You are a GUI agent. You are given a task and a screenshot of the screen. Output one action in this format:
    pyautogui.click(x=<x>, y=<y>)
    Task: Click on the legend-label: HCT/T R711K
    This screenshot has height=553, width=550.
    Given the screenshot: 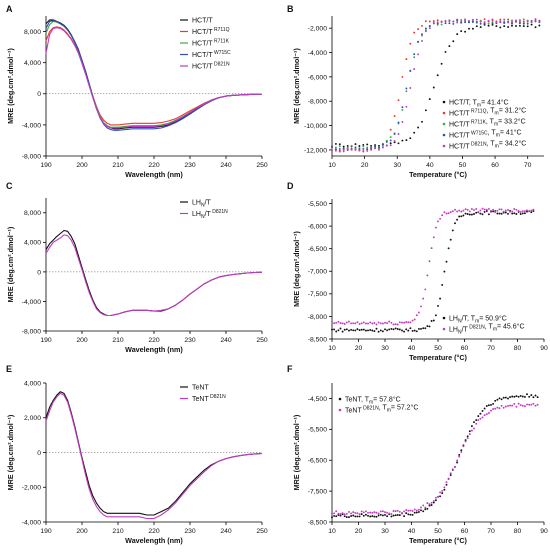 What is the action you would take?
    pyautogui.click(x=211, y=43)
    